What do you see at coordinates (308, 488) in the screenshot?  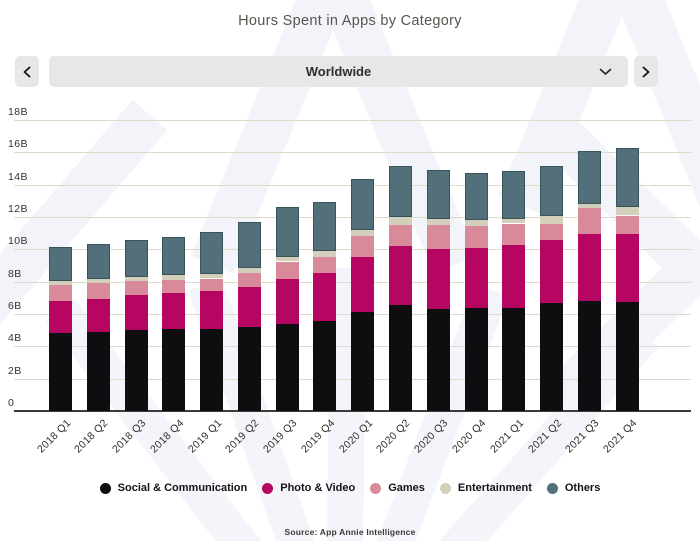 I see `legend-item: Photo & Video` at bounding box center [308, 488].